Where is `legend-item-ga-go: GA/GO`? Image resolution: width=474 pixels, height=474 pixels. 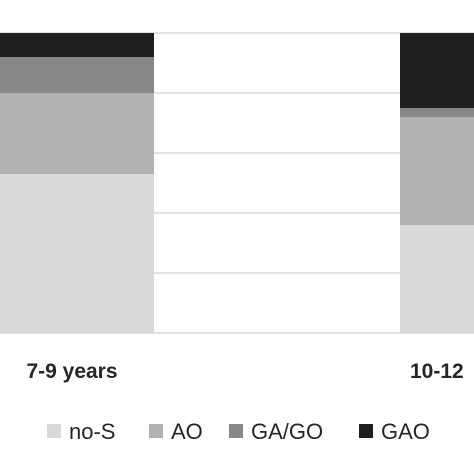 legend-item-ga-go: GA/GO is located at coordinates (276, 431).